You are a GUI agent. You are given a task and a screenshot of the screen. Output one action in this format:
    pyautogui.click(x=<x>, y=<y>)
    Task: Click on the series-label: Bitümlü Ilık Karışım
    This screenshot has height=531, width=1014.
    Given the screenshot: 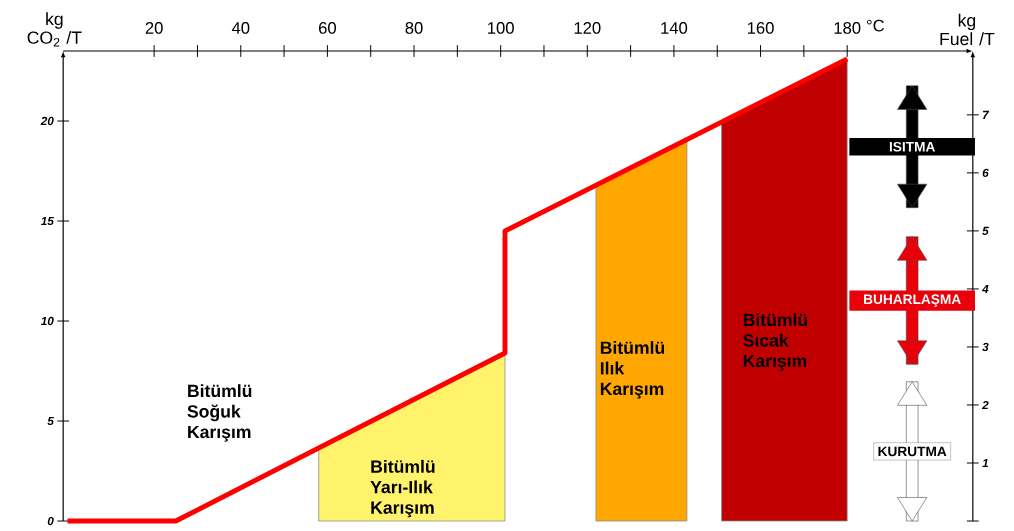 What is the action you would take?
    pyautogui.click(x=632, y=370)
    